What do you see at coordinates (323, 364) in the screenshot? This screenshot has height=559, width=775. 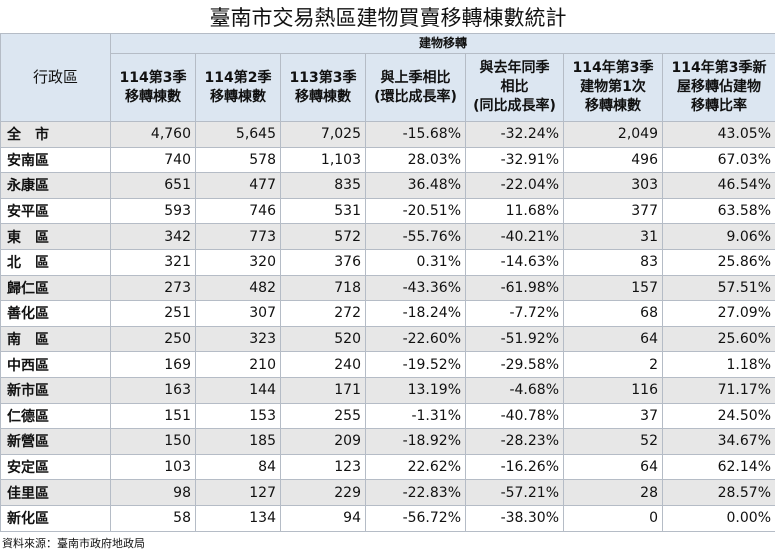 I see `cell-value: 240` at bounding box center [323, 364].